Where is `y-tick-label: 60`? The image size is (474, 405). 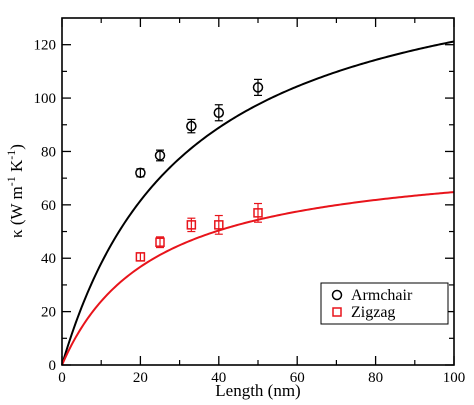
y-tick-label: 60 is located at coordinates (48, 206).